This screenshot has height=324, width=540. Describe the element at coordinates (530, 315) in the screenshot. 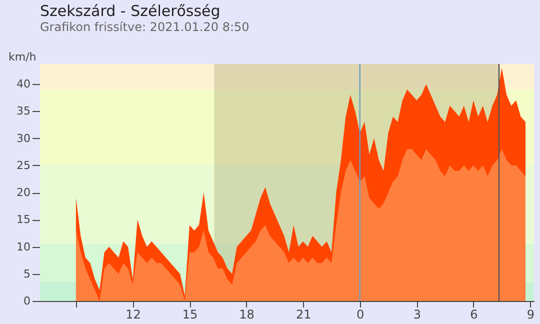

I see `x-tick-label: 9` at that location.